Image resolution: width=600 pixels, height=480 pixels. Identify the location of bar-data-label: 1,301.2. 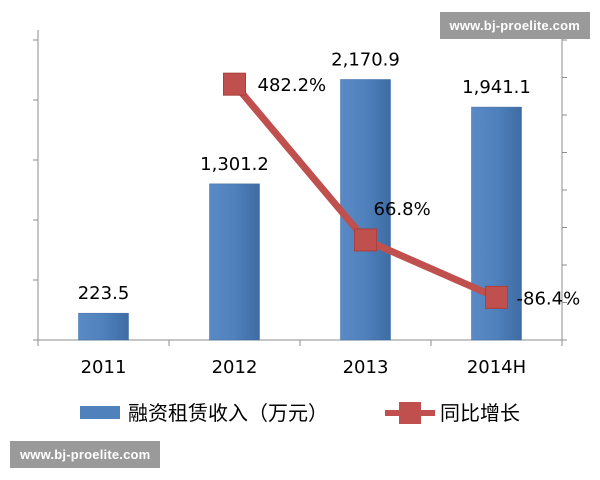
(234, 164).